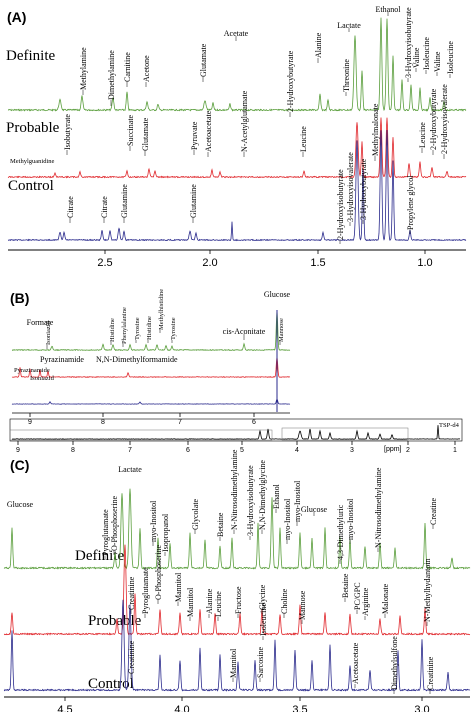 The height and width of the screenshot is (712, 474). Describe the element at coordinates (234, 489) in the screenshot. I see `annotation-label: N-Nitrosodimethylamine` at that location.